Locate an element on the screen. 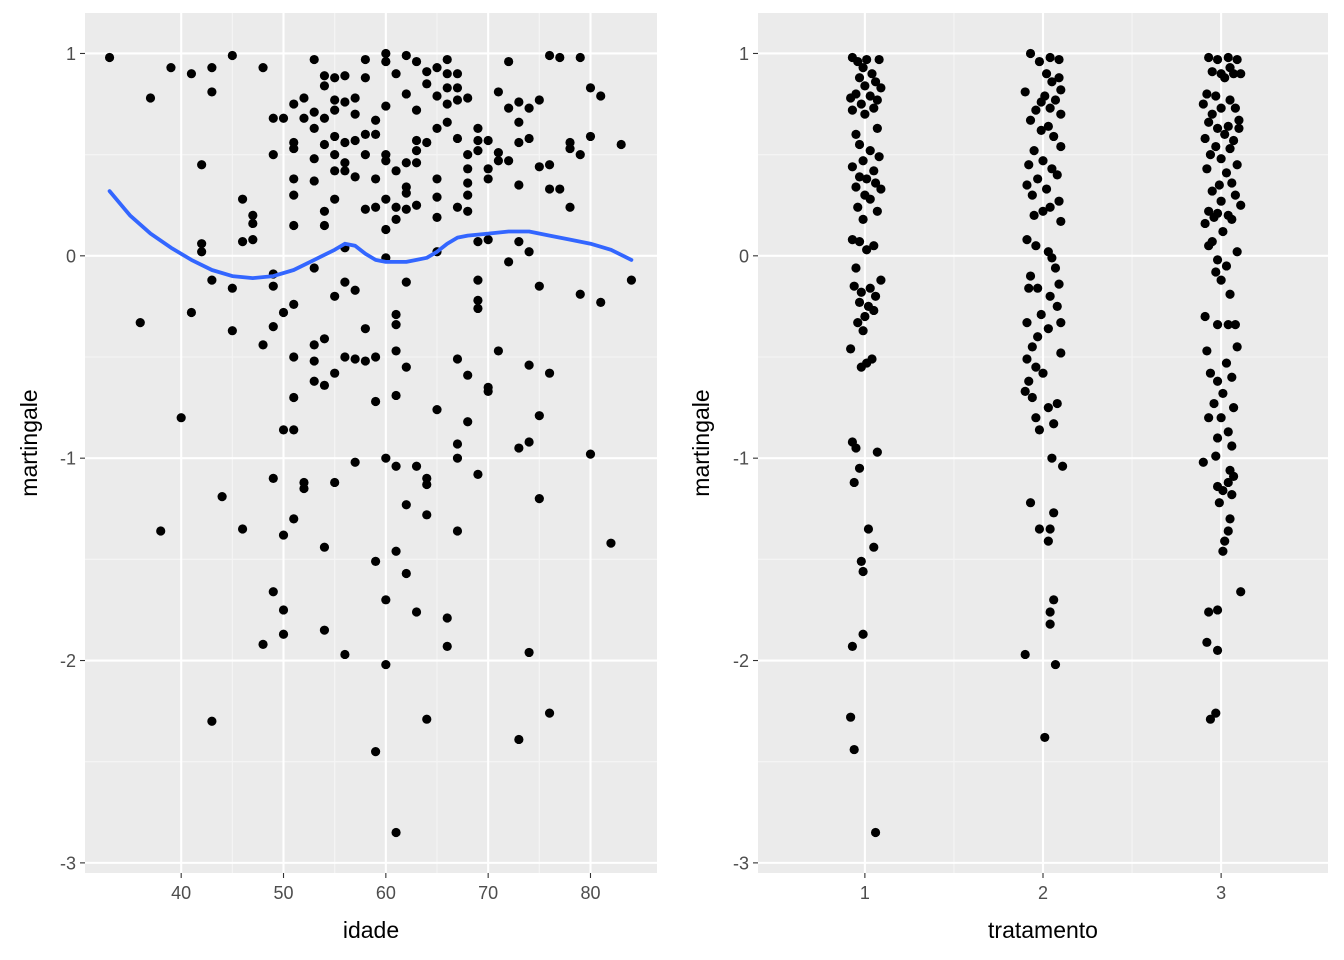 The image size is (1344, 960). x-tick-label: 40 is located at coordinates (181, 893).